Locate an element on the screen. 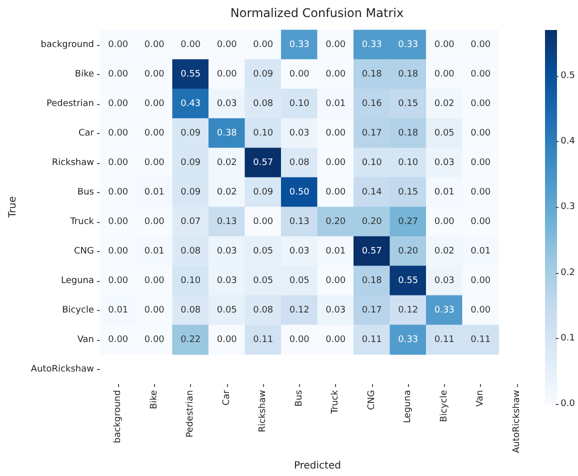 The width and height of the screenshot is (578, 476). data-label: 0.43 is located at coordinates (190, 103).